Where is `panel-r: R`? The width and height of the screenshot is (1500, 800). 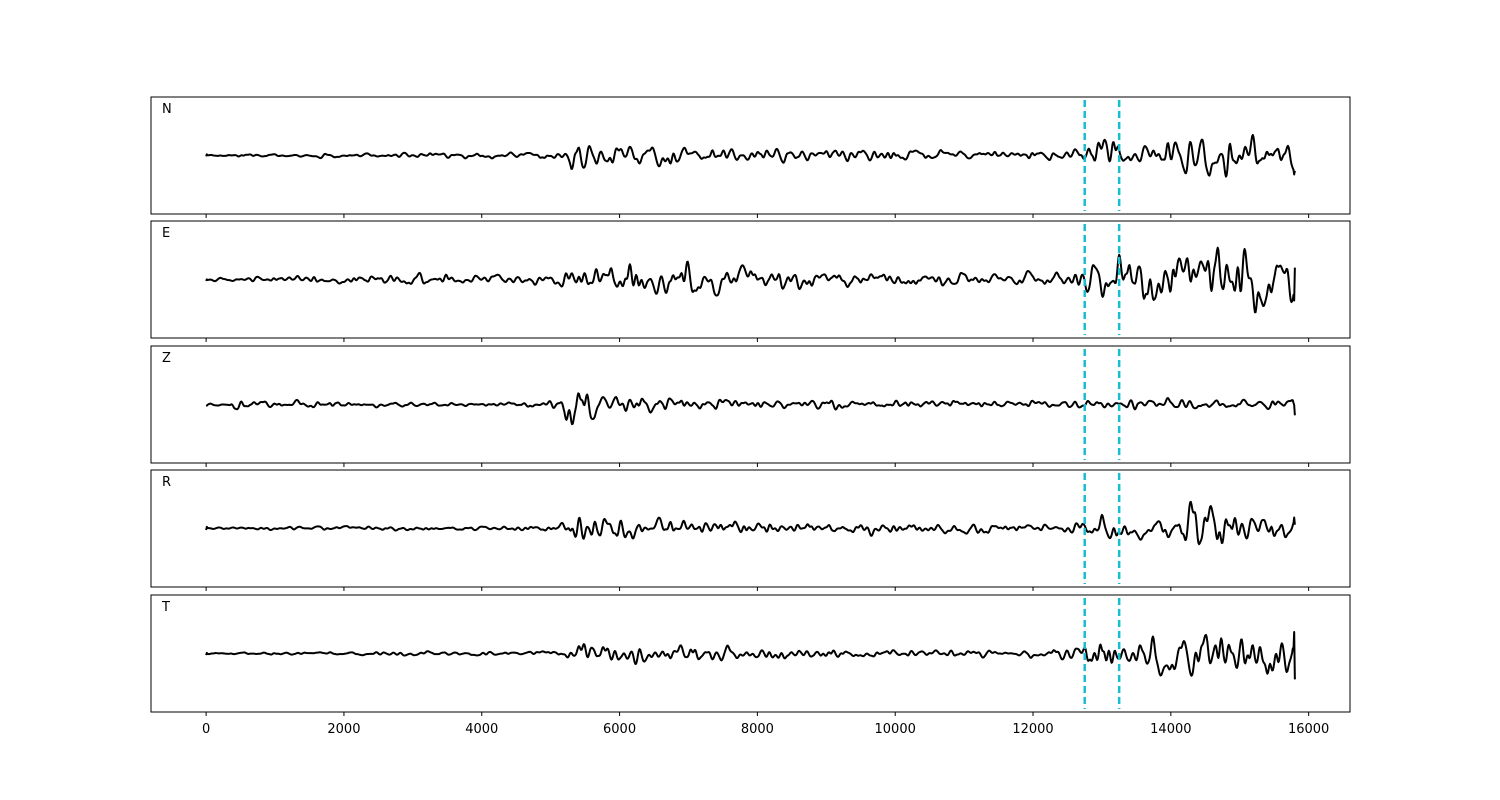 panel-r: R is located at coordinates (750, 530).